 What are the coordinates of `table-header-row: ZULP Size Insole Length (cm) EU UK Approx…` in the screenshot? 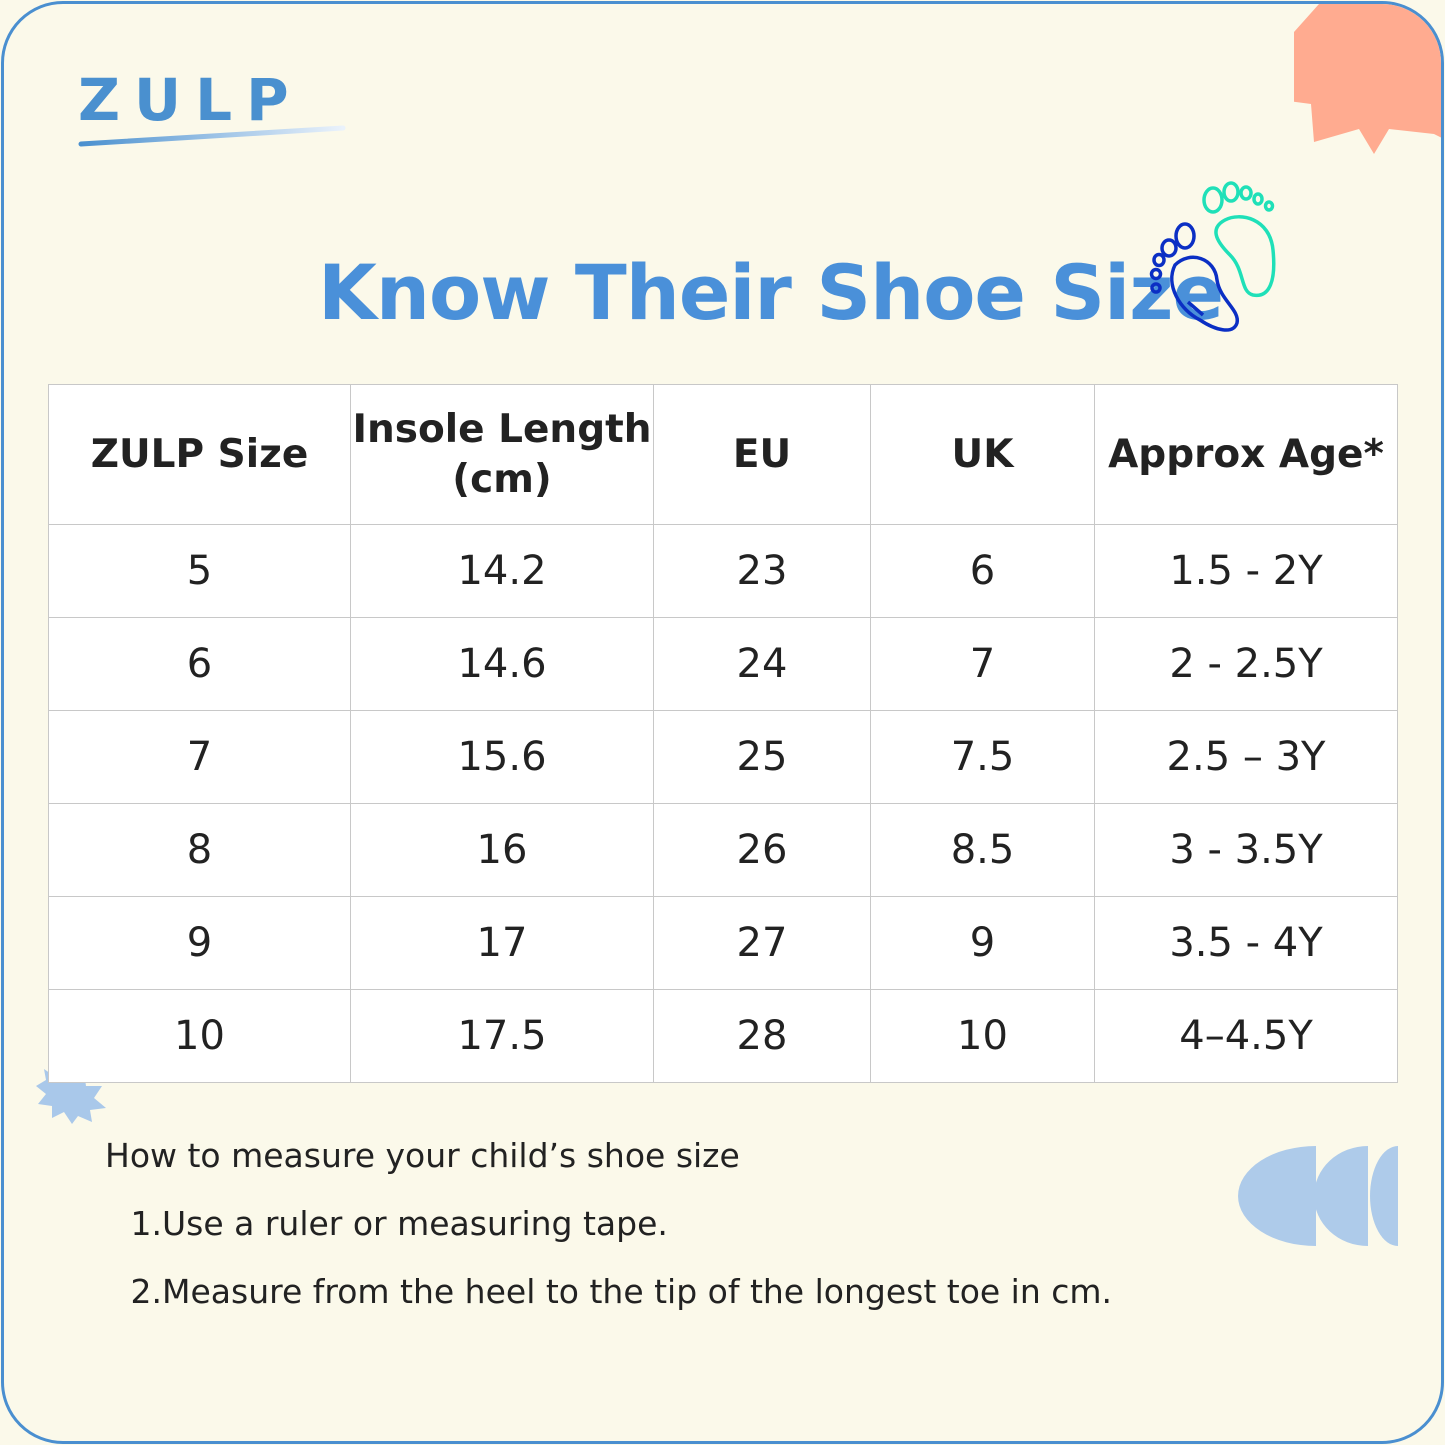 It's located at (723, 454).